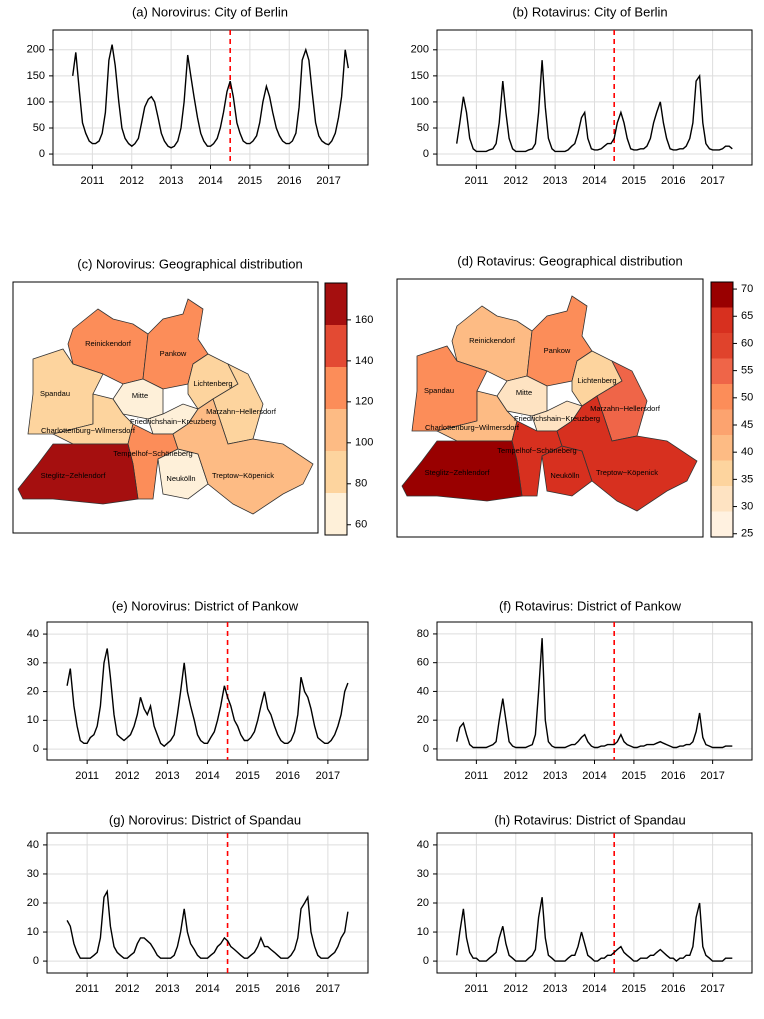 The image size is (764, 1019). I want to click on colorbar-tick-label: 80, so click(361, 484).